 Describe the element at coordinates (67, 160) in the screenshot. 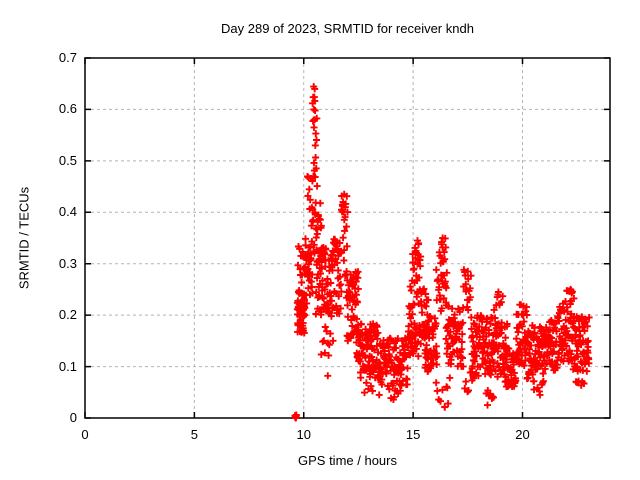

I see `y-tick-label: 0.5` at that location.